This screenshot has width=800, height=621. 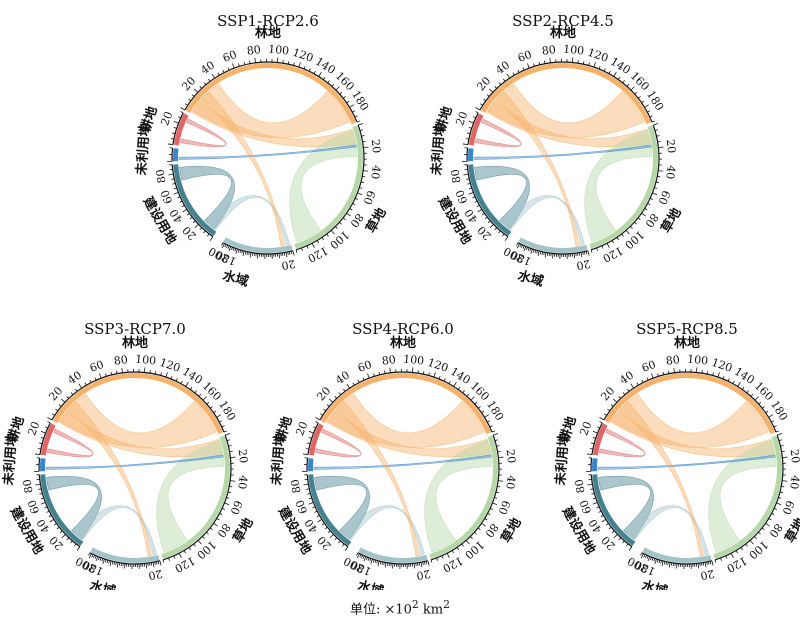 I want to click on sector-axis, so click(x=467, y=154).